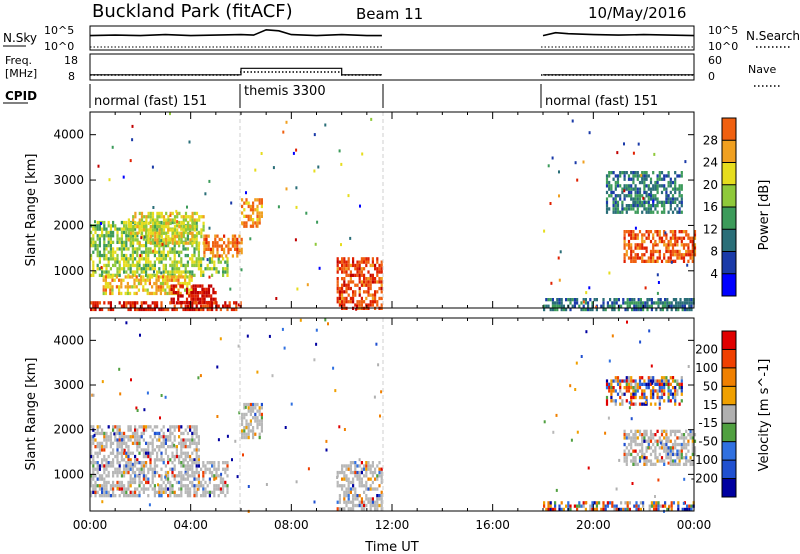  Describe the element at coordinates (59, 30) in the screenshot. I see `nsky-tick-left-top: 10^5` at that location.